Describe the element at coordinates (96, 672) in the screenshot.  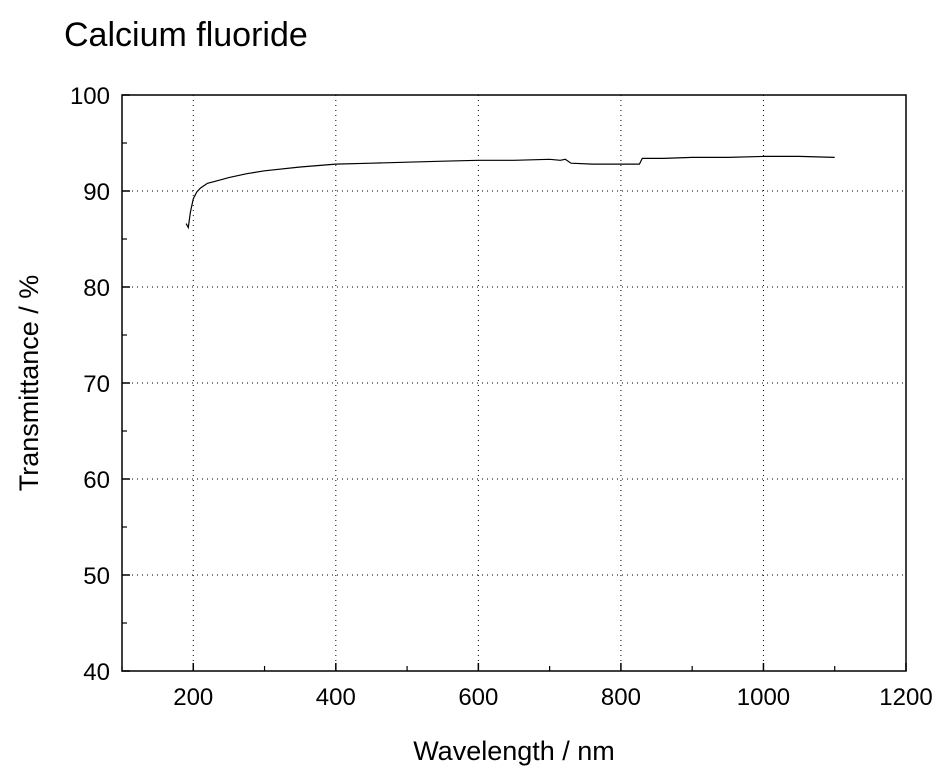
I see `y-tick-label: 40` at that location.